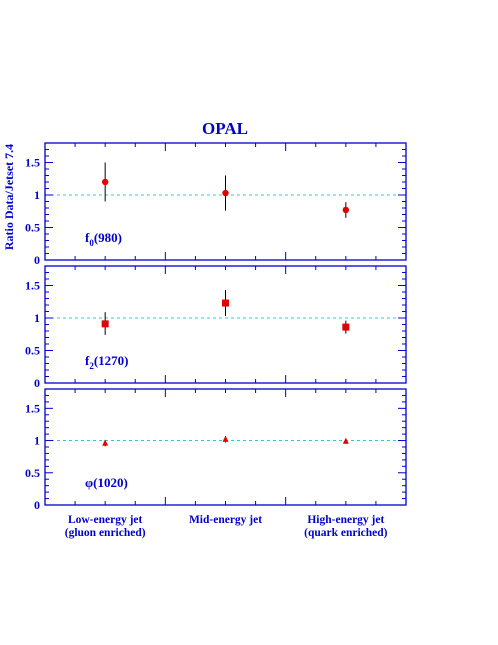 This screenshot has width=498, height=645. What do you see at coordinates (105, 533) in the screenshot?
I see `x-category-sublabel: (gluon enriched)` at bounding box center [105, 533].